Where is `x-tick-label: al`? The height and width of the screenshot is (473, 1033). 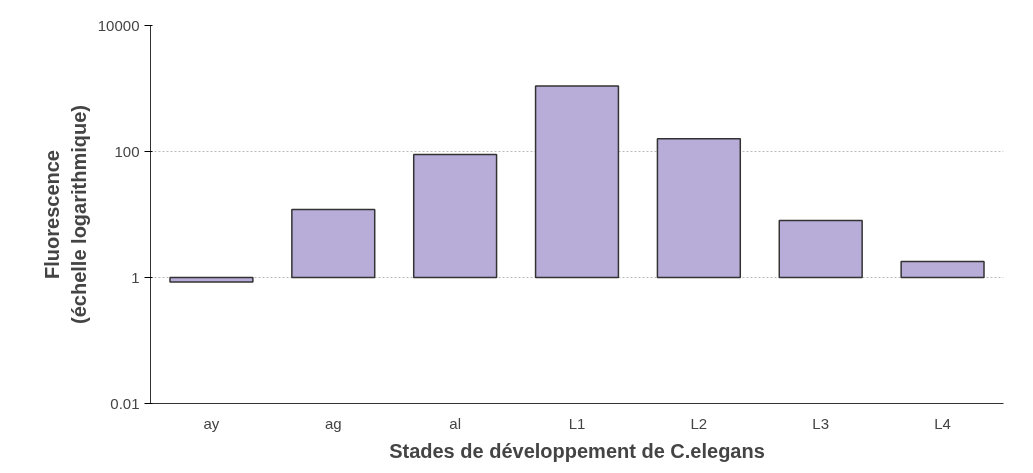
x-tick-label: al is located at coordinates (455, 423).